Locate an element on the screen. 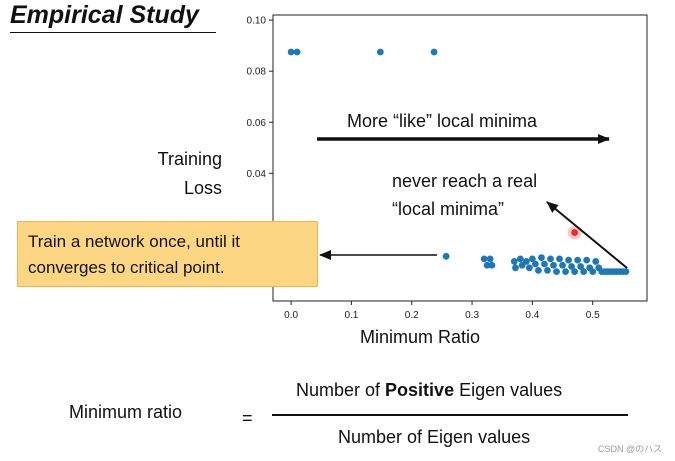  x-axis-label: Minimum Ratio is located at coordinates (420, 337).